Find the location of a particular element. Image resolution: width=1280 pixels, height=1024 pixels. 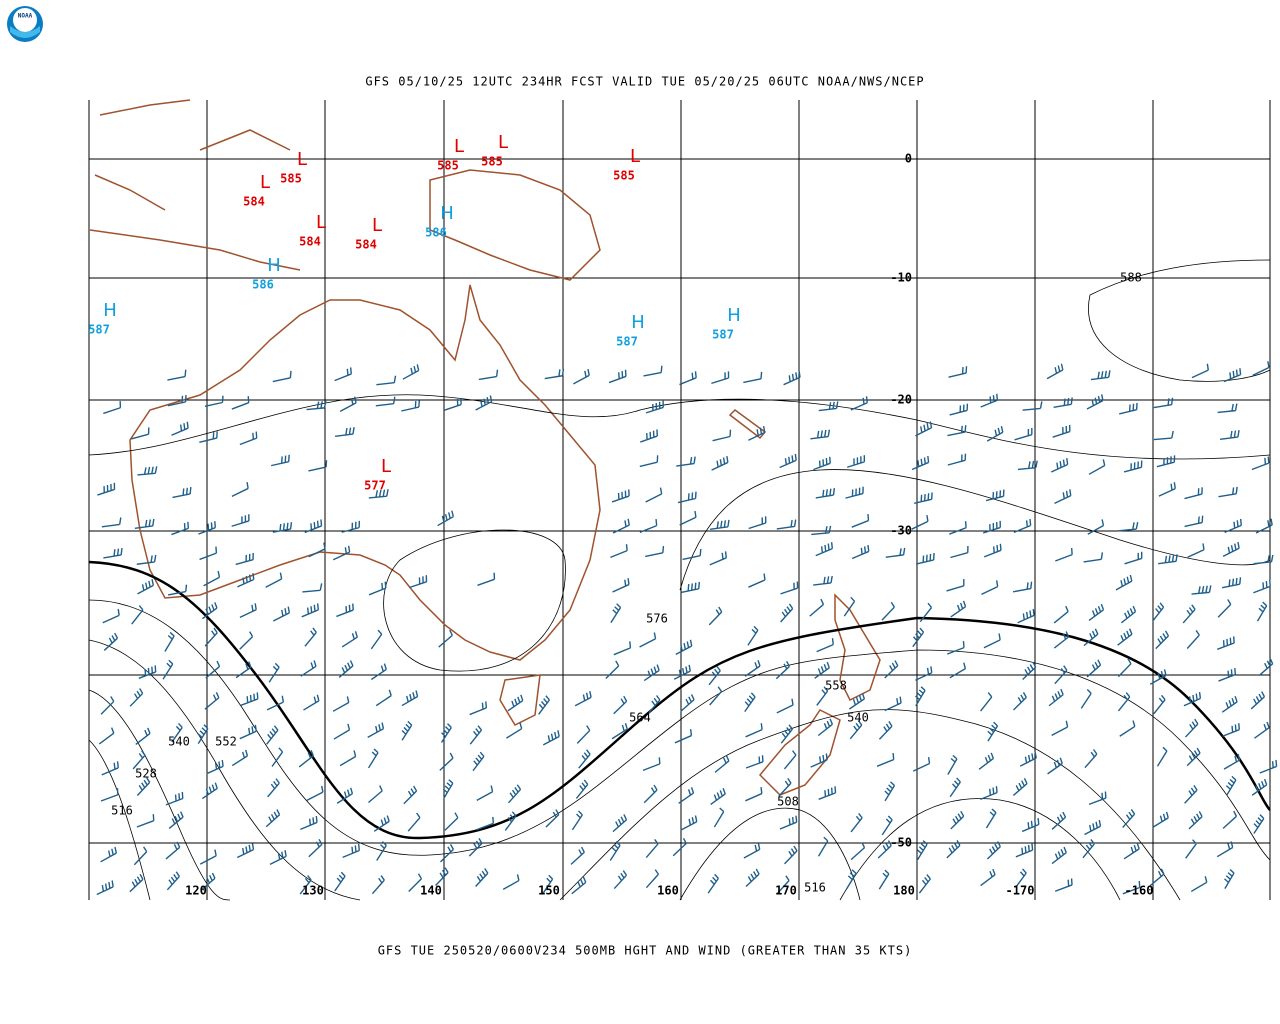

logo-text: NOAA is located at coordinates (25, 16).